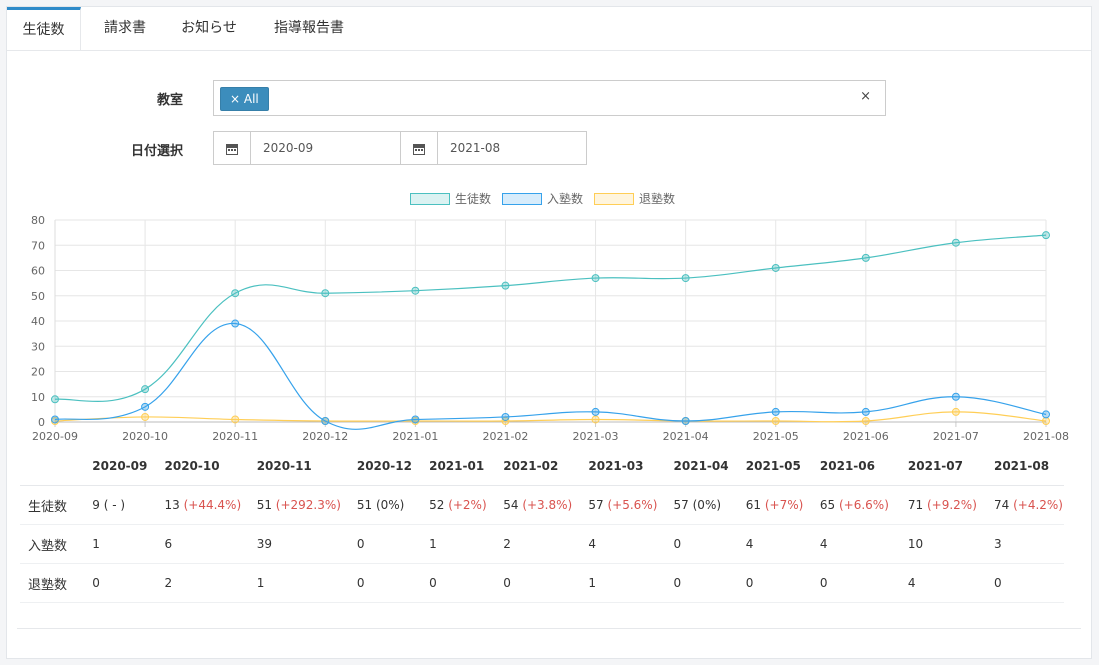  Describe the element at coordinates (511, 505) in the screenshot. I see `cell-value: 54` at that location.